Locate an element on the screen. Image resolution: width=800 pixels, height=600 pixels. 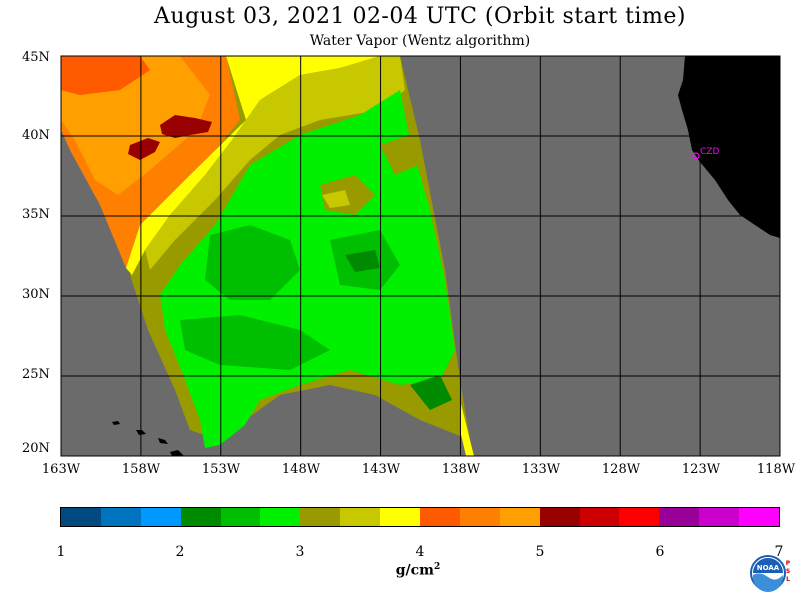
lon-label: 118W is located at coordinates (776, 469).